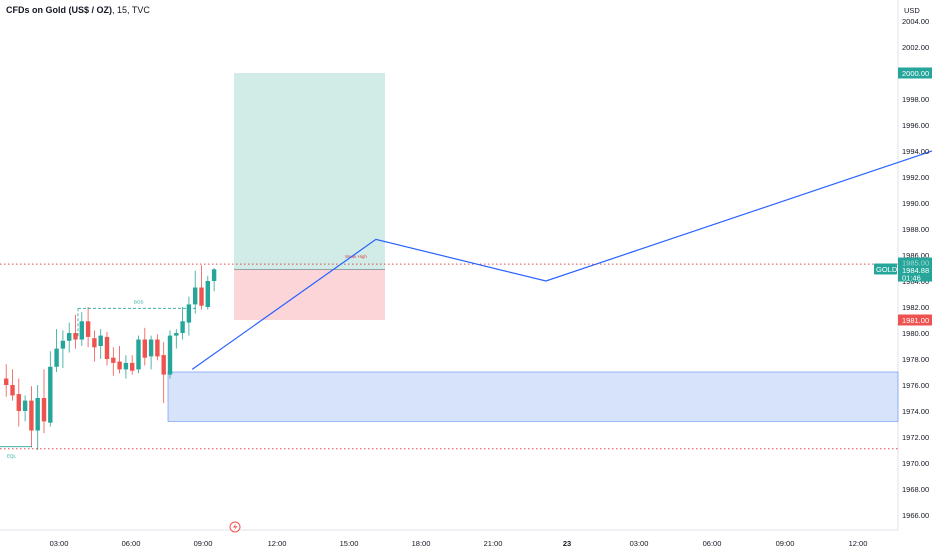 The width and height of the screenshot is (932, 550). Describe the element at coordinates (356, 256) in the screenshot. I see `weak-high-label: Weak High` at that location.